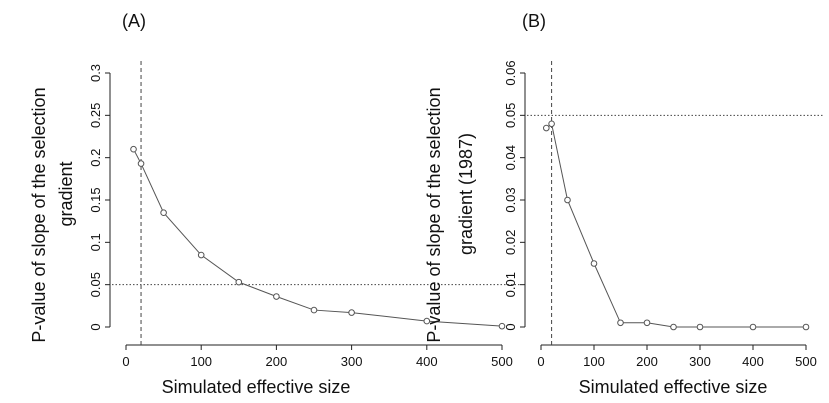 Image resolution: width=829 pixels, height=403 pixels. I want to click on y-tick-label: 0.3, so click(95, 73).